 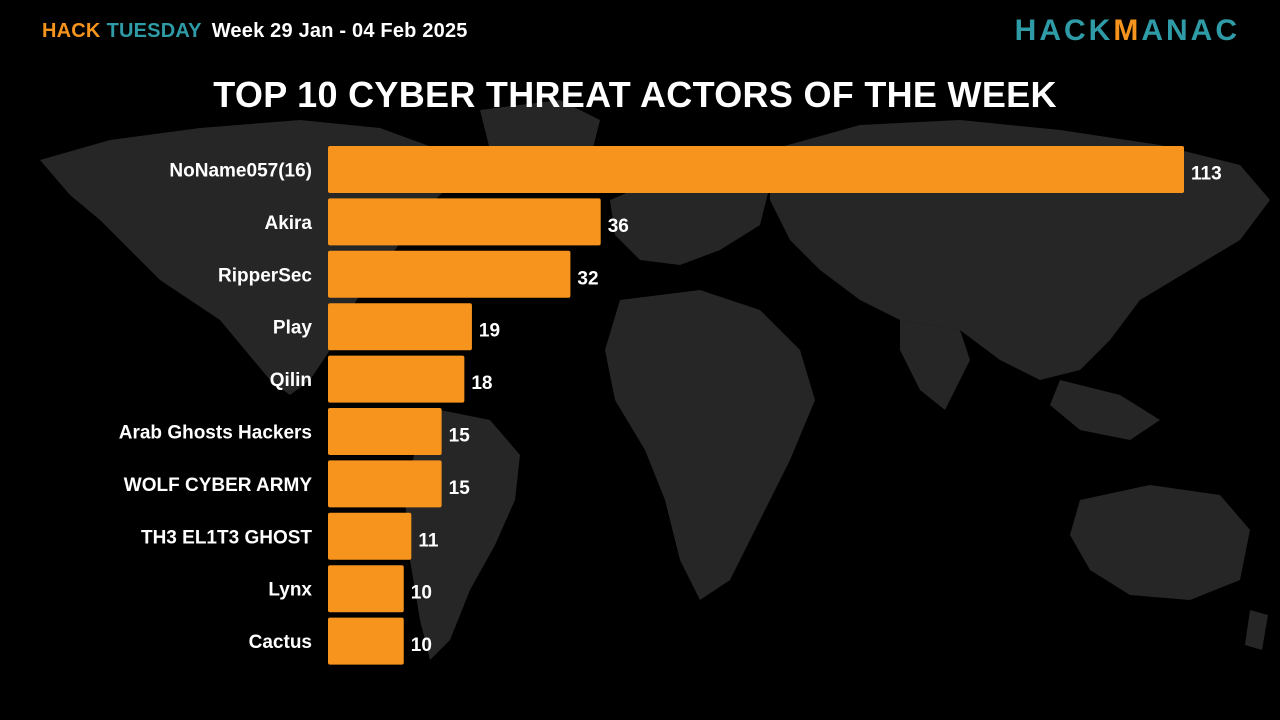 I want to click on category-label: Qilin, so click(x=291, y=380).